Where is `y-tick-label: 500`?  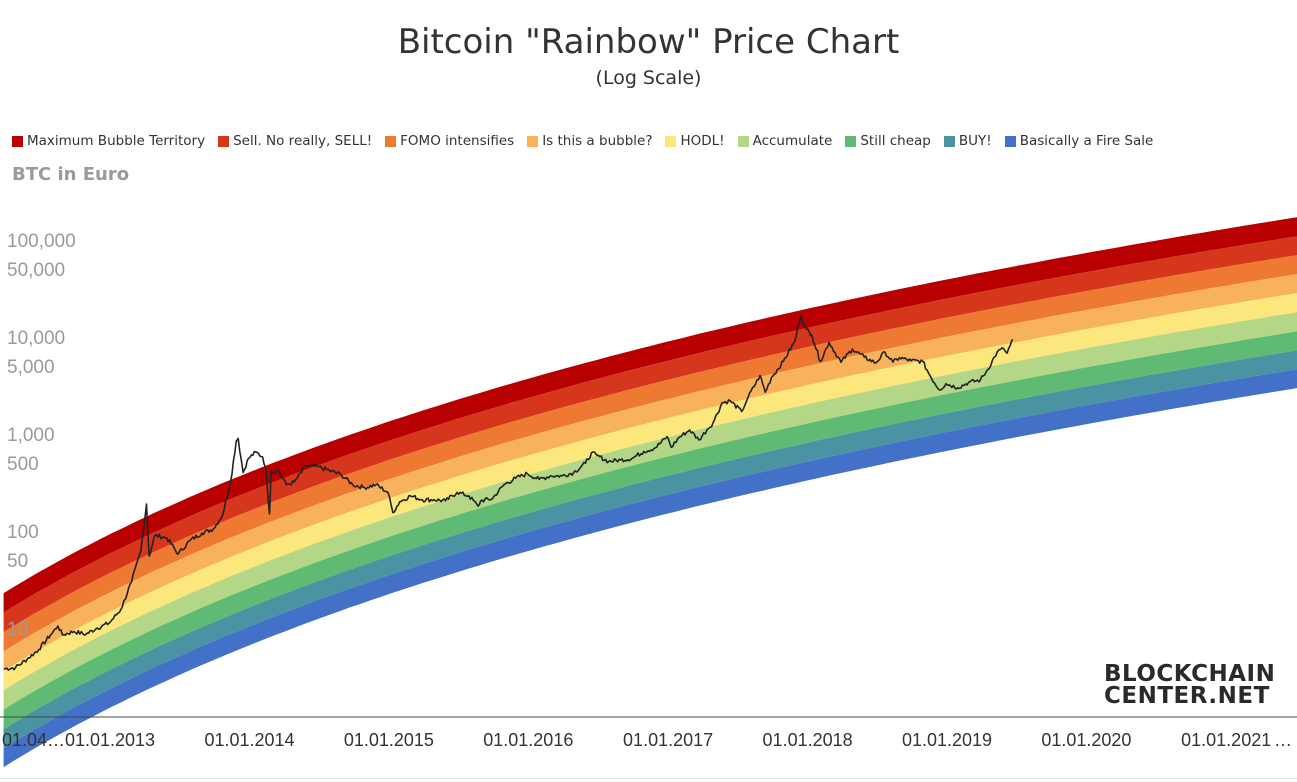
y-tick-label: 500 is located at coordinates (23, 464).